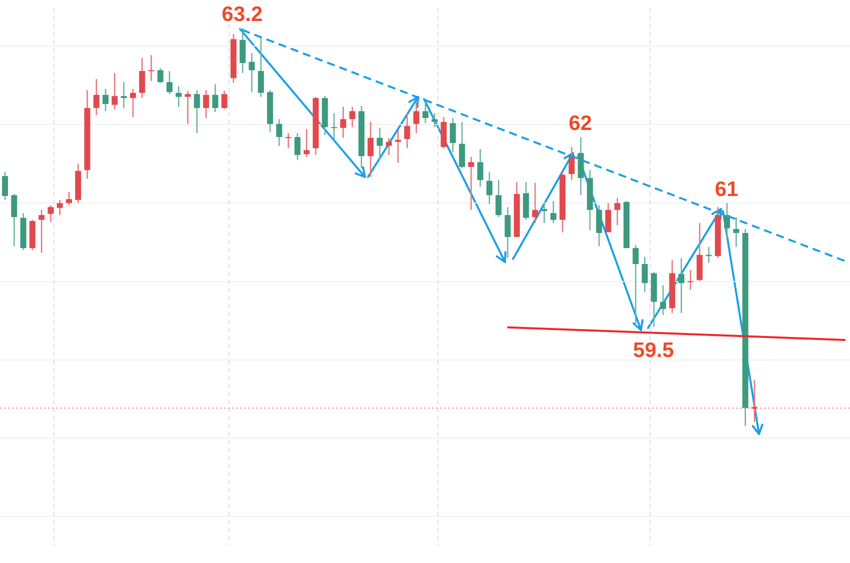  I want to click on annotation: 63.2, so click(242, 14).